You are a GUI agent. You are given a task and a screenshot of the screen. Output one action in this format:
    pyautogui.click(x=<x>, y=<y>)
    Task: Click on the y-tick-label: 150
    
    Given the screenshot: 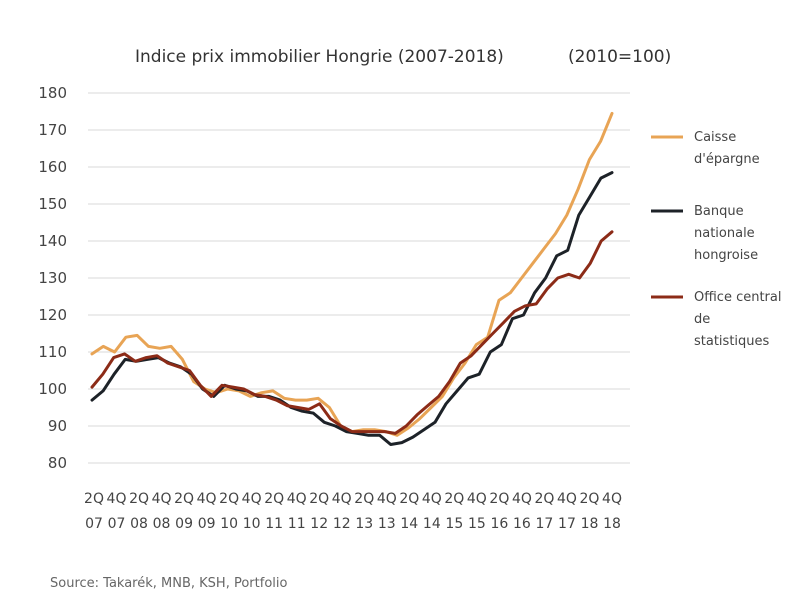 What is the action you would take?
    pyautogui.click(x=52, y=204)
    